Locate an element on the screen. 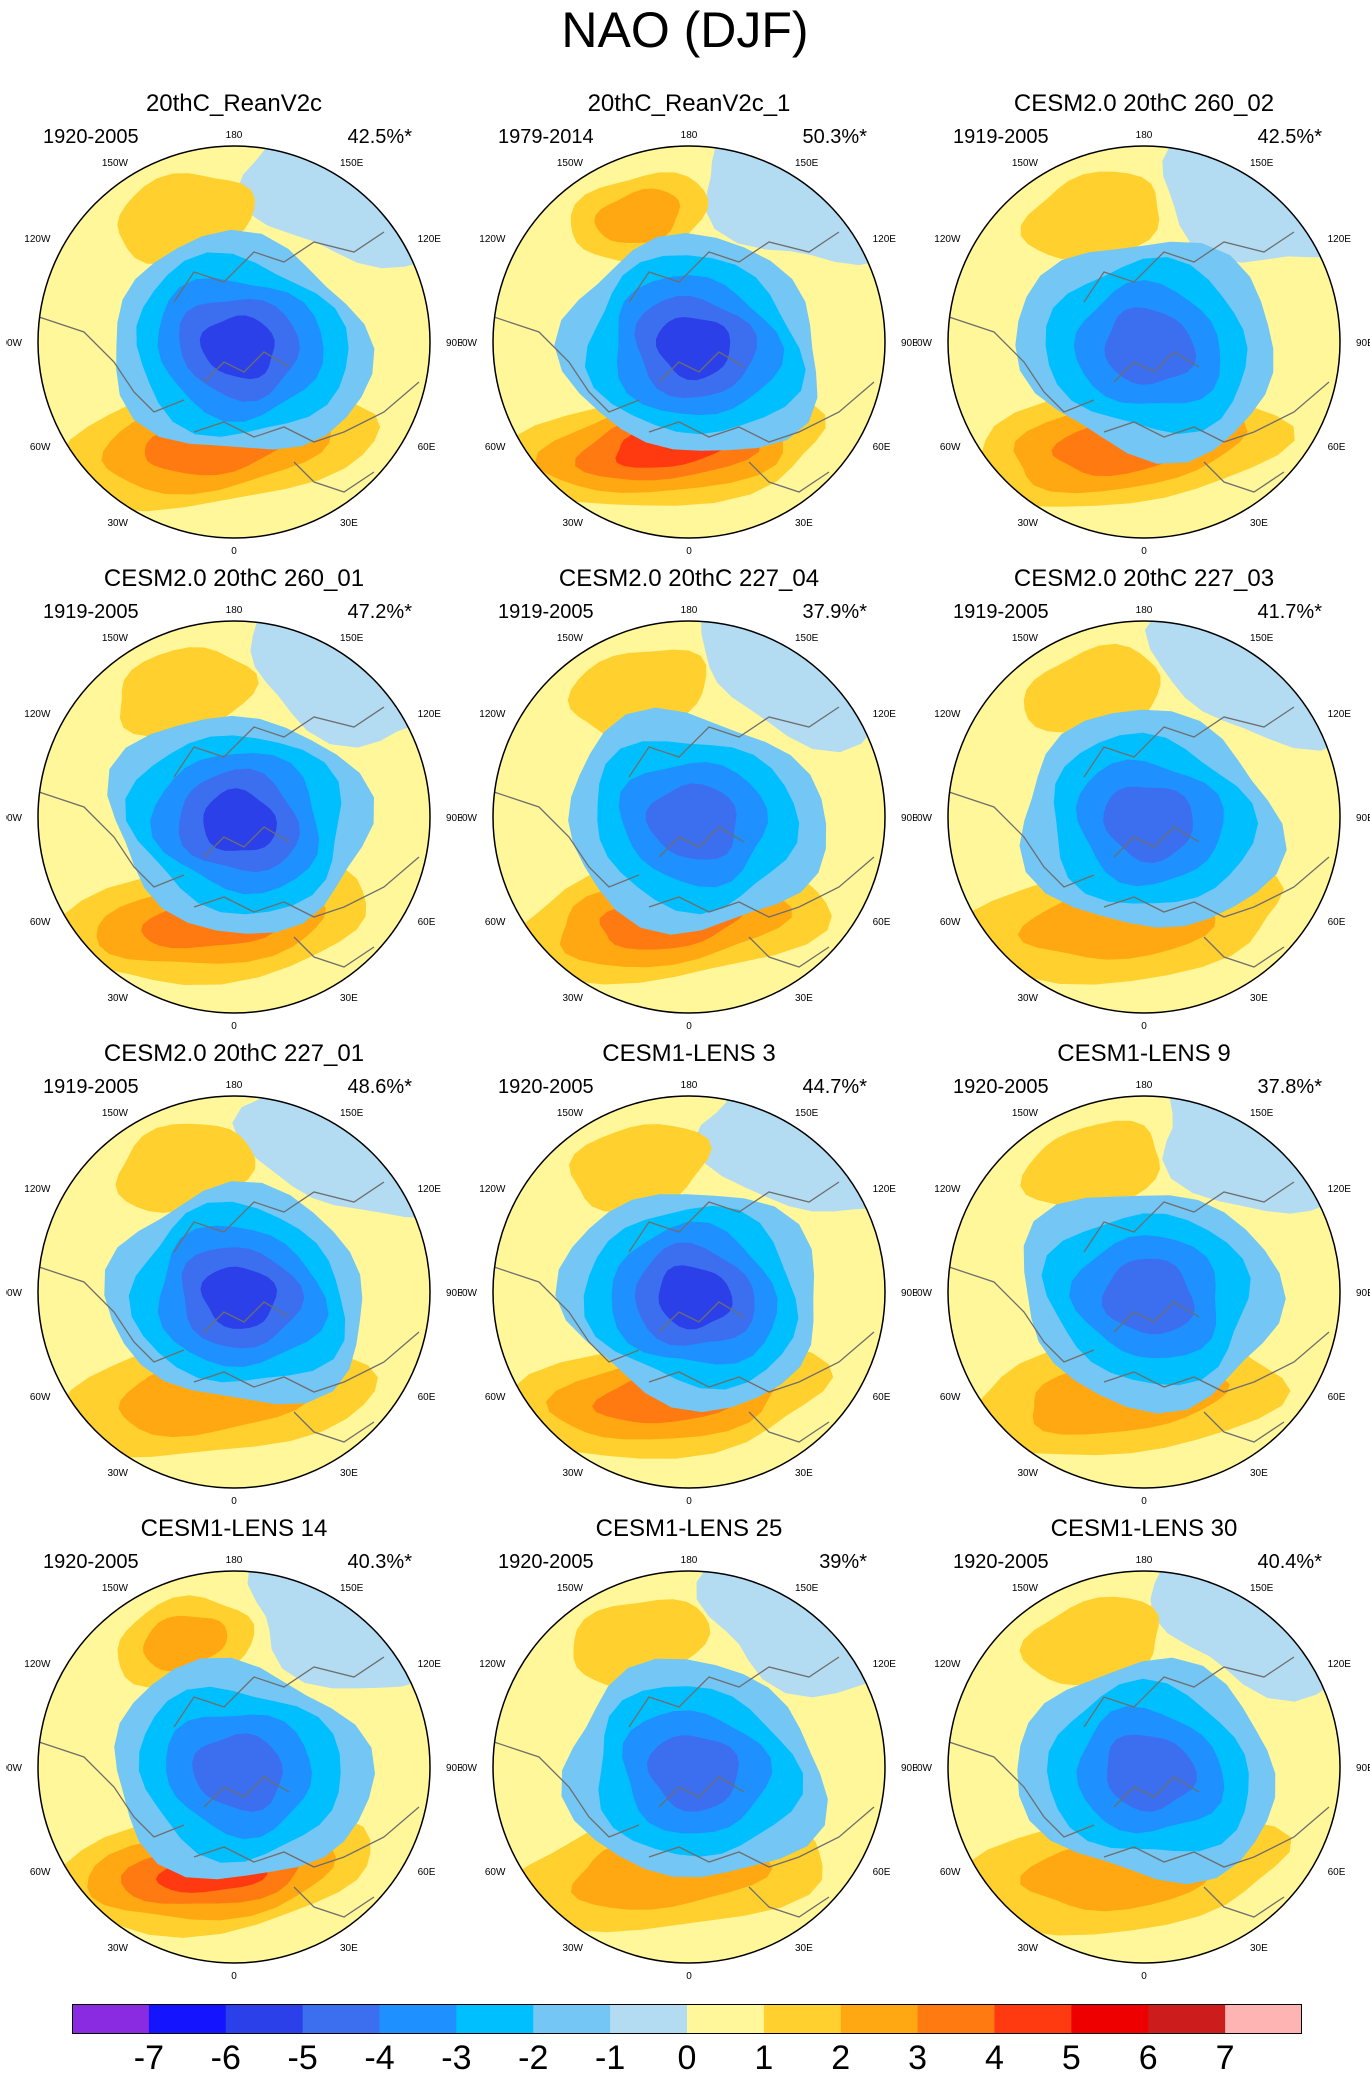 The image size is (1370, 2082). panel-title: CESM2.0 20thC 227_04 is located at coordinates (689, 578).